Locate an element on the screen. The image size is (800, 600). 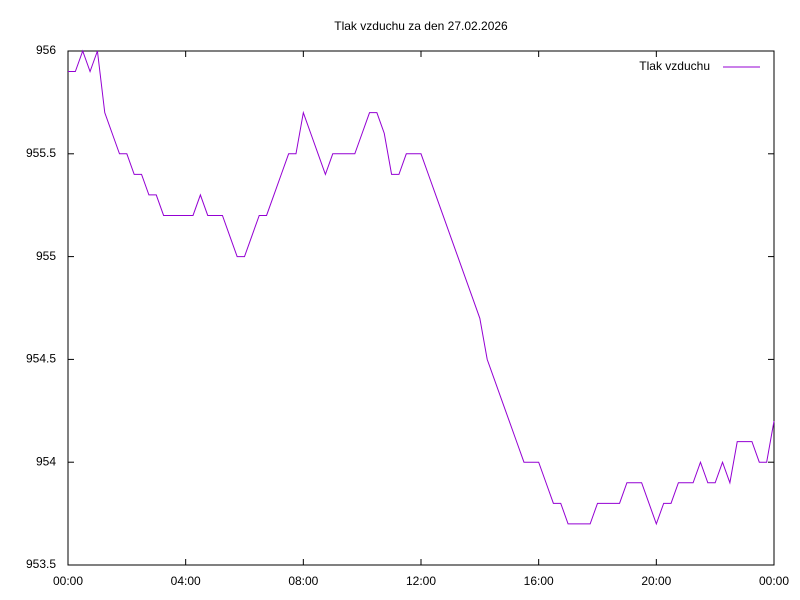
y-tick-label: 954 is located at coordinates (46, 461).